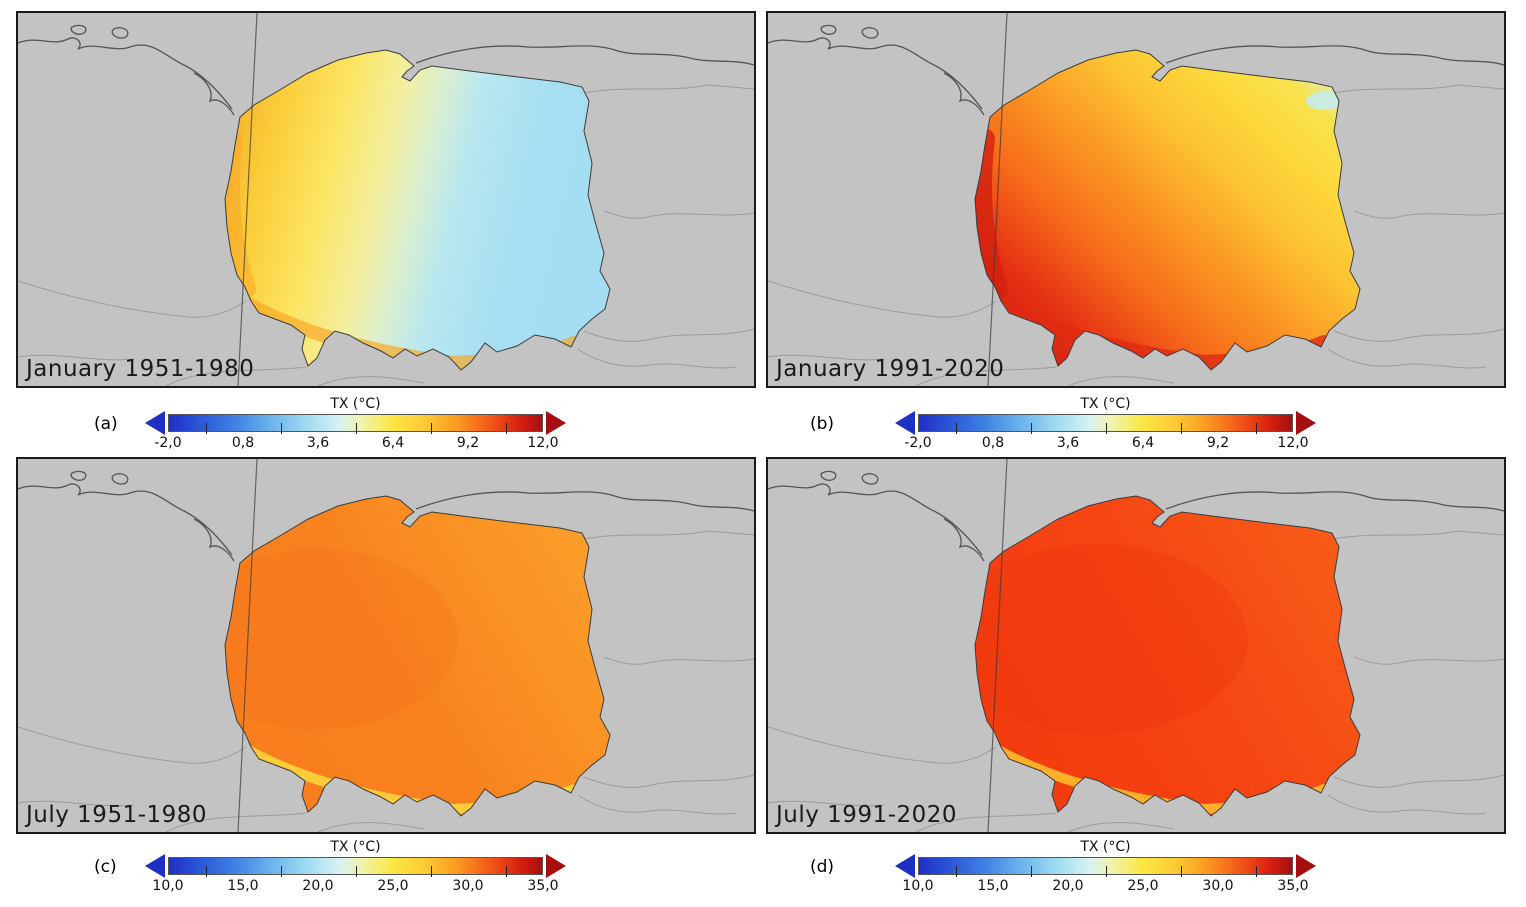 This screenshot has height=907, width=1526. I want to click on colorbar-b: TX (°C) -2,0 0,8 3,6 6,4 9,2 12,0, so click(1105, 423).